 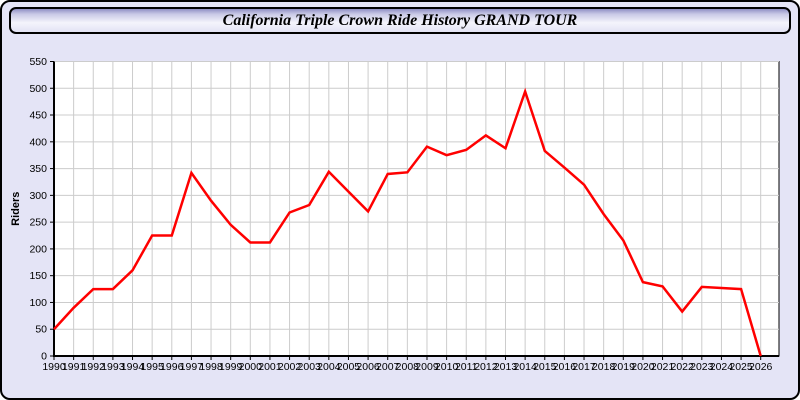 I want to click on y-tick-label: 150, so click(x=38, y=276).